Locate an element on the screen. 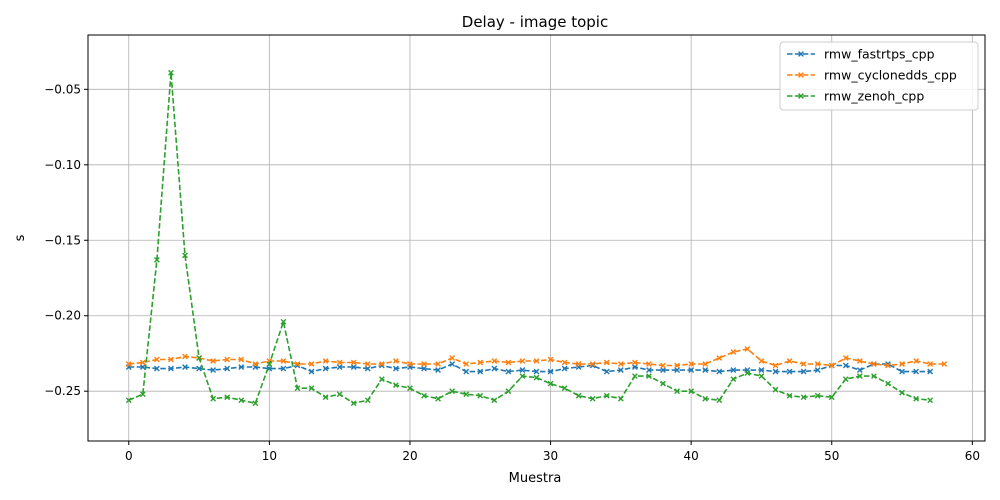 The image size is (1000, 500). legend-item-rmw-zenoh-cpp: rmw_zenoh_cpp is located at coordinates (855, 96).